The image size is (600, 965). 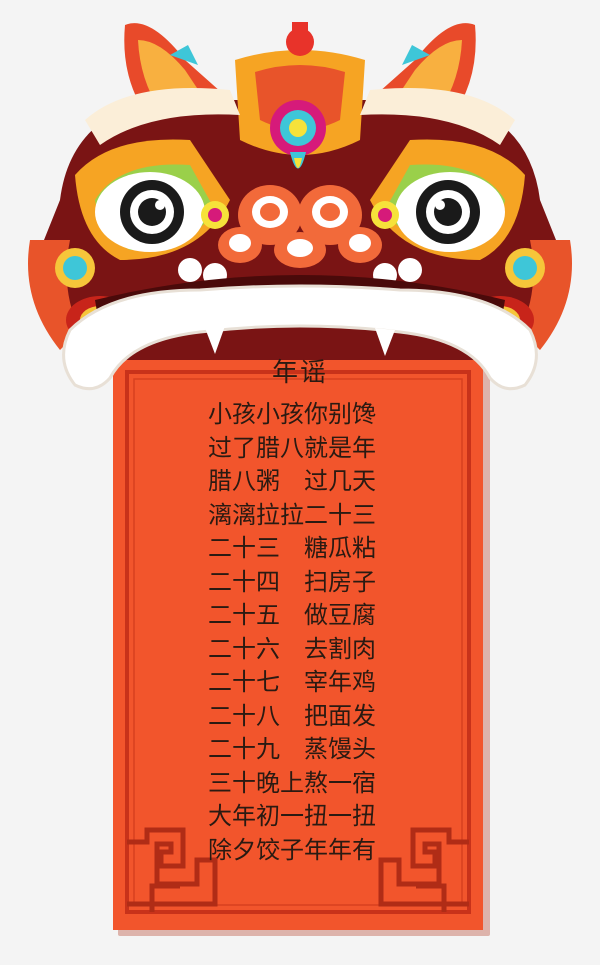 I want to click on poem-line: 二十九 蒸馒头, so click(x=292, y=749).